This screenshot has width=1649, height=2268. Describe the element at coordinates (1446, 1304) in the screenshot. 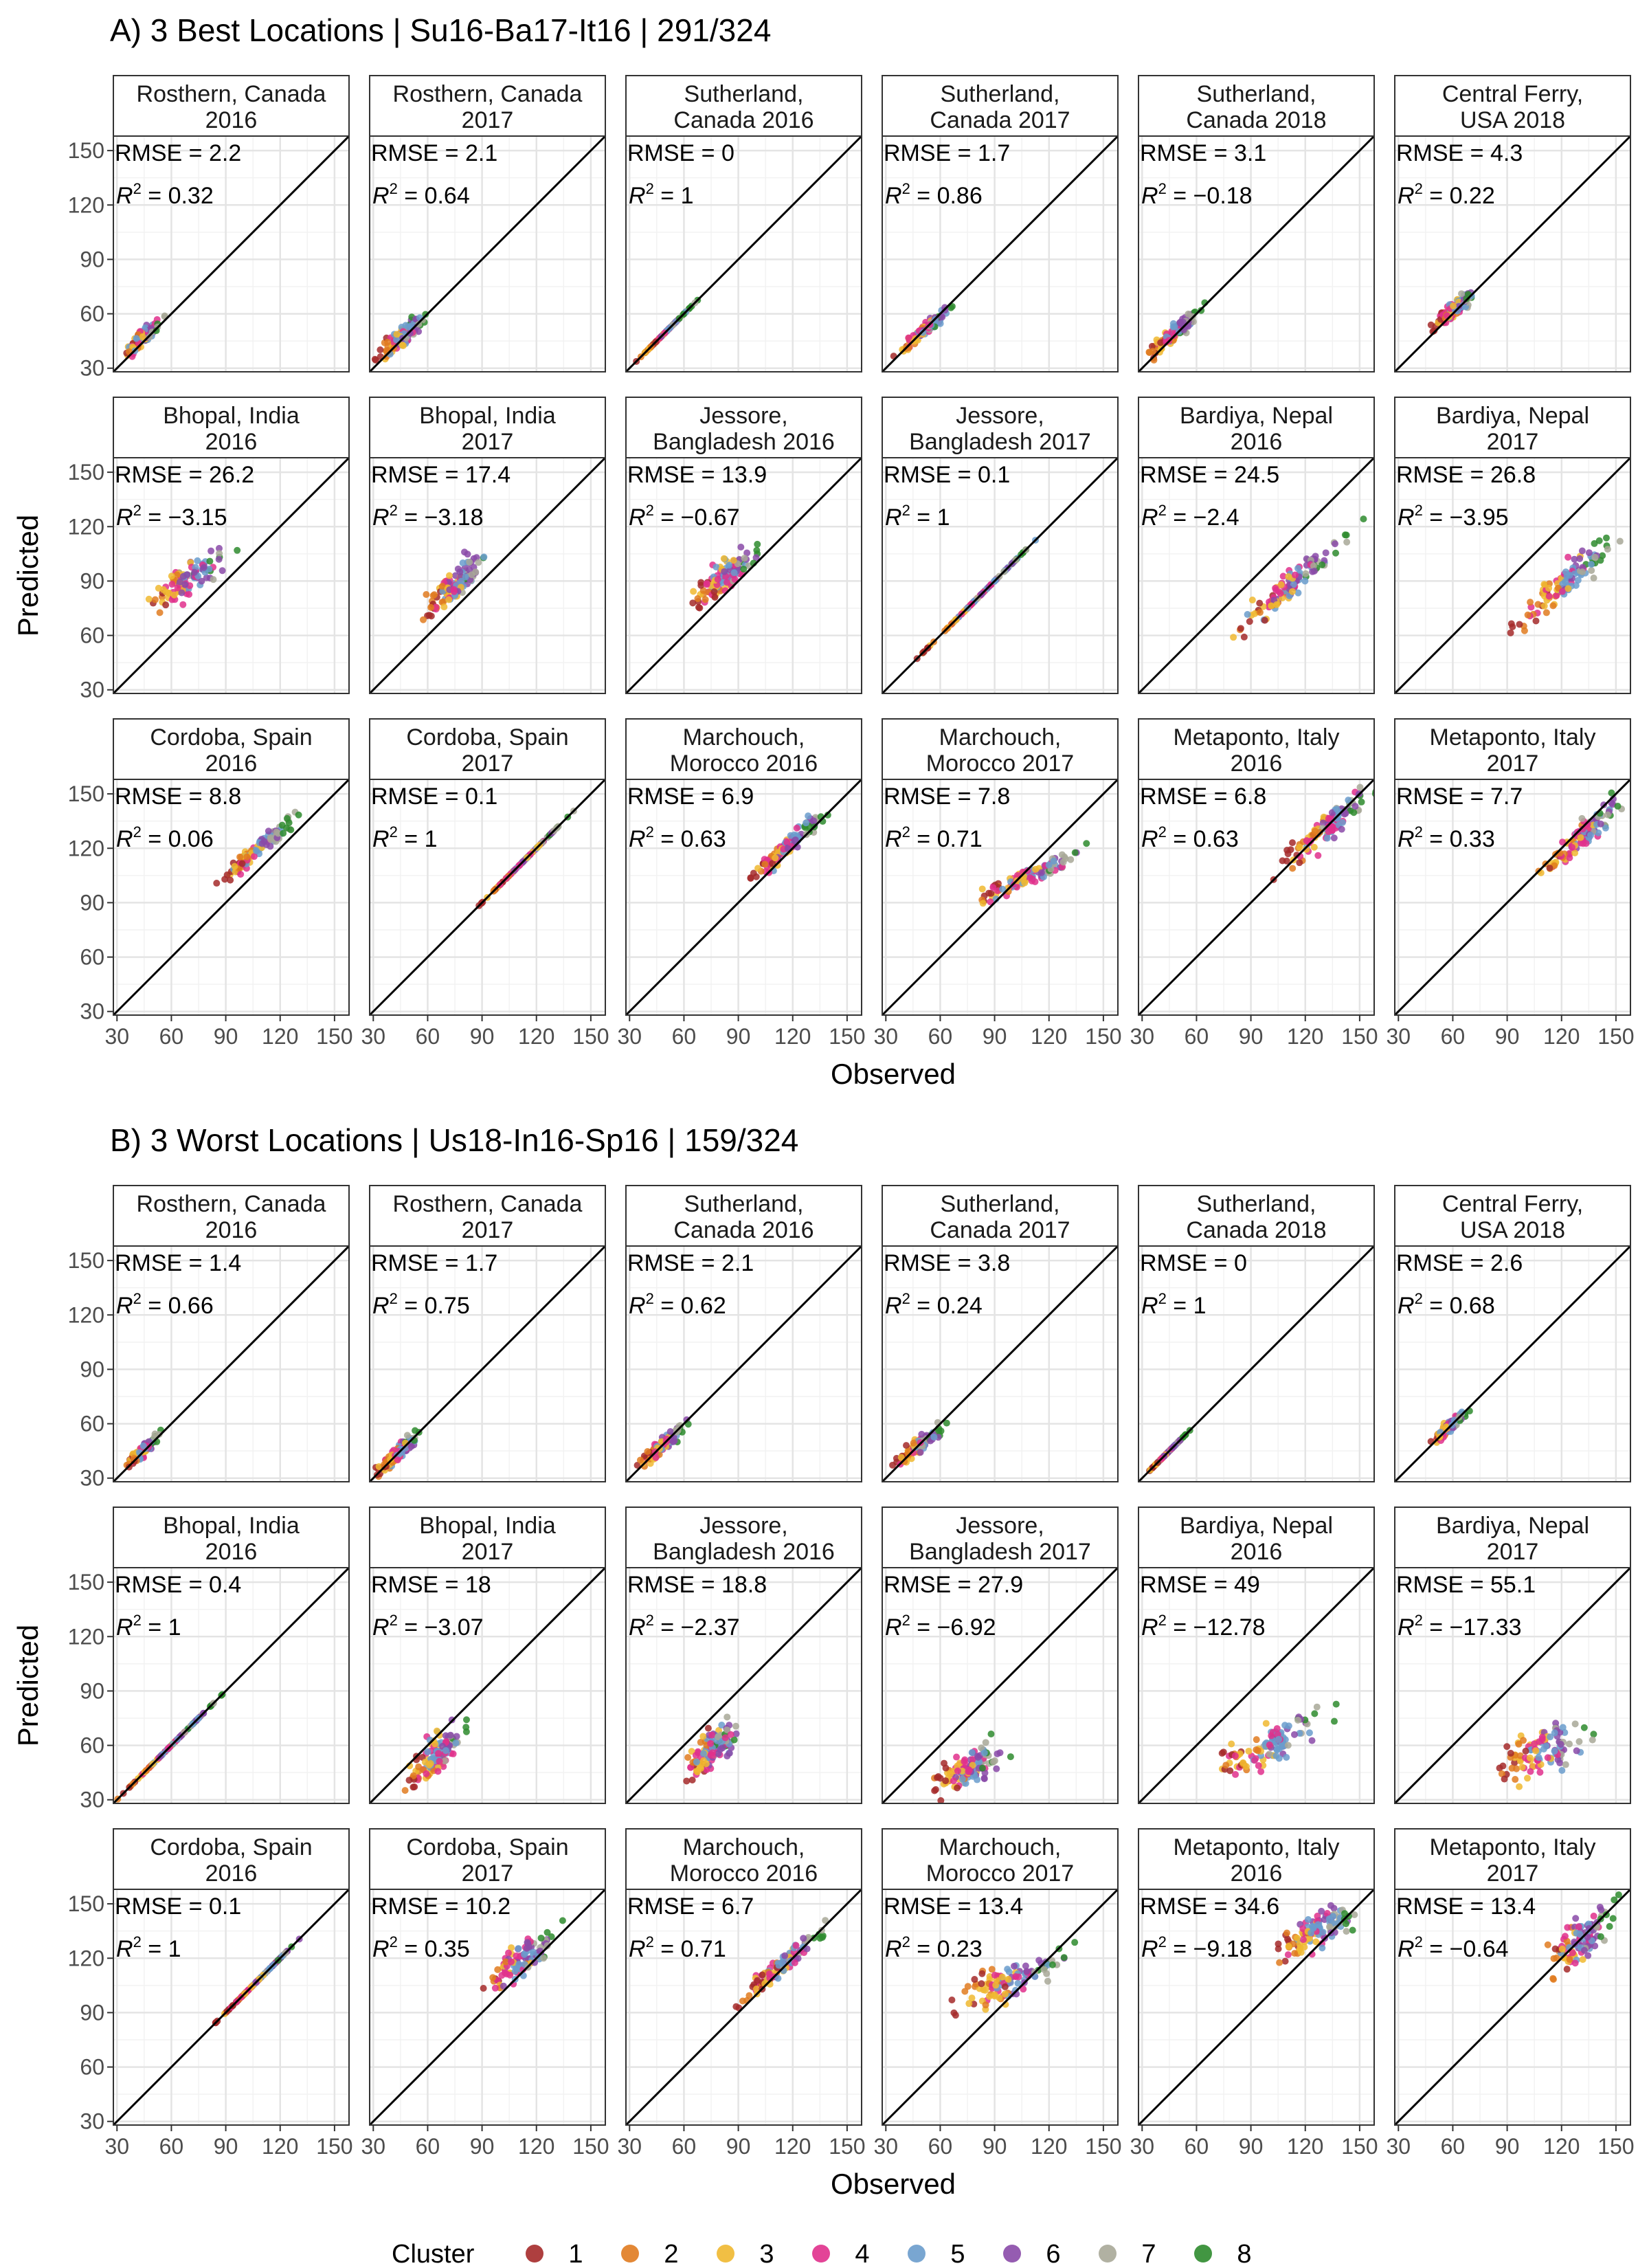

I see `r2-annotation: R2 = 0.68` at that location.